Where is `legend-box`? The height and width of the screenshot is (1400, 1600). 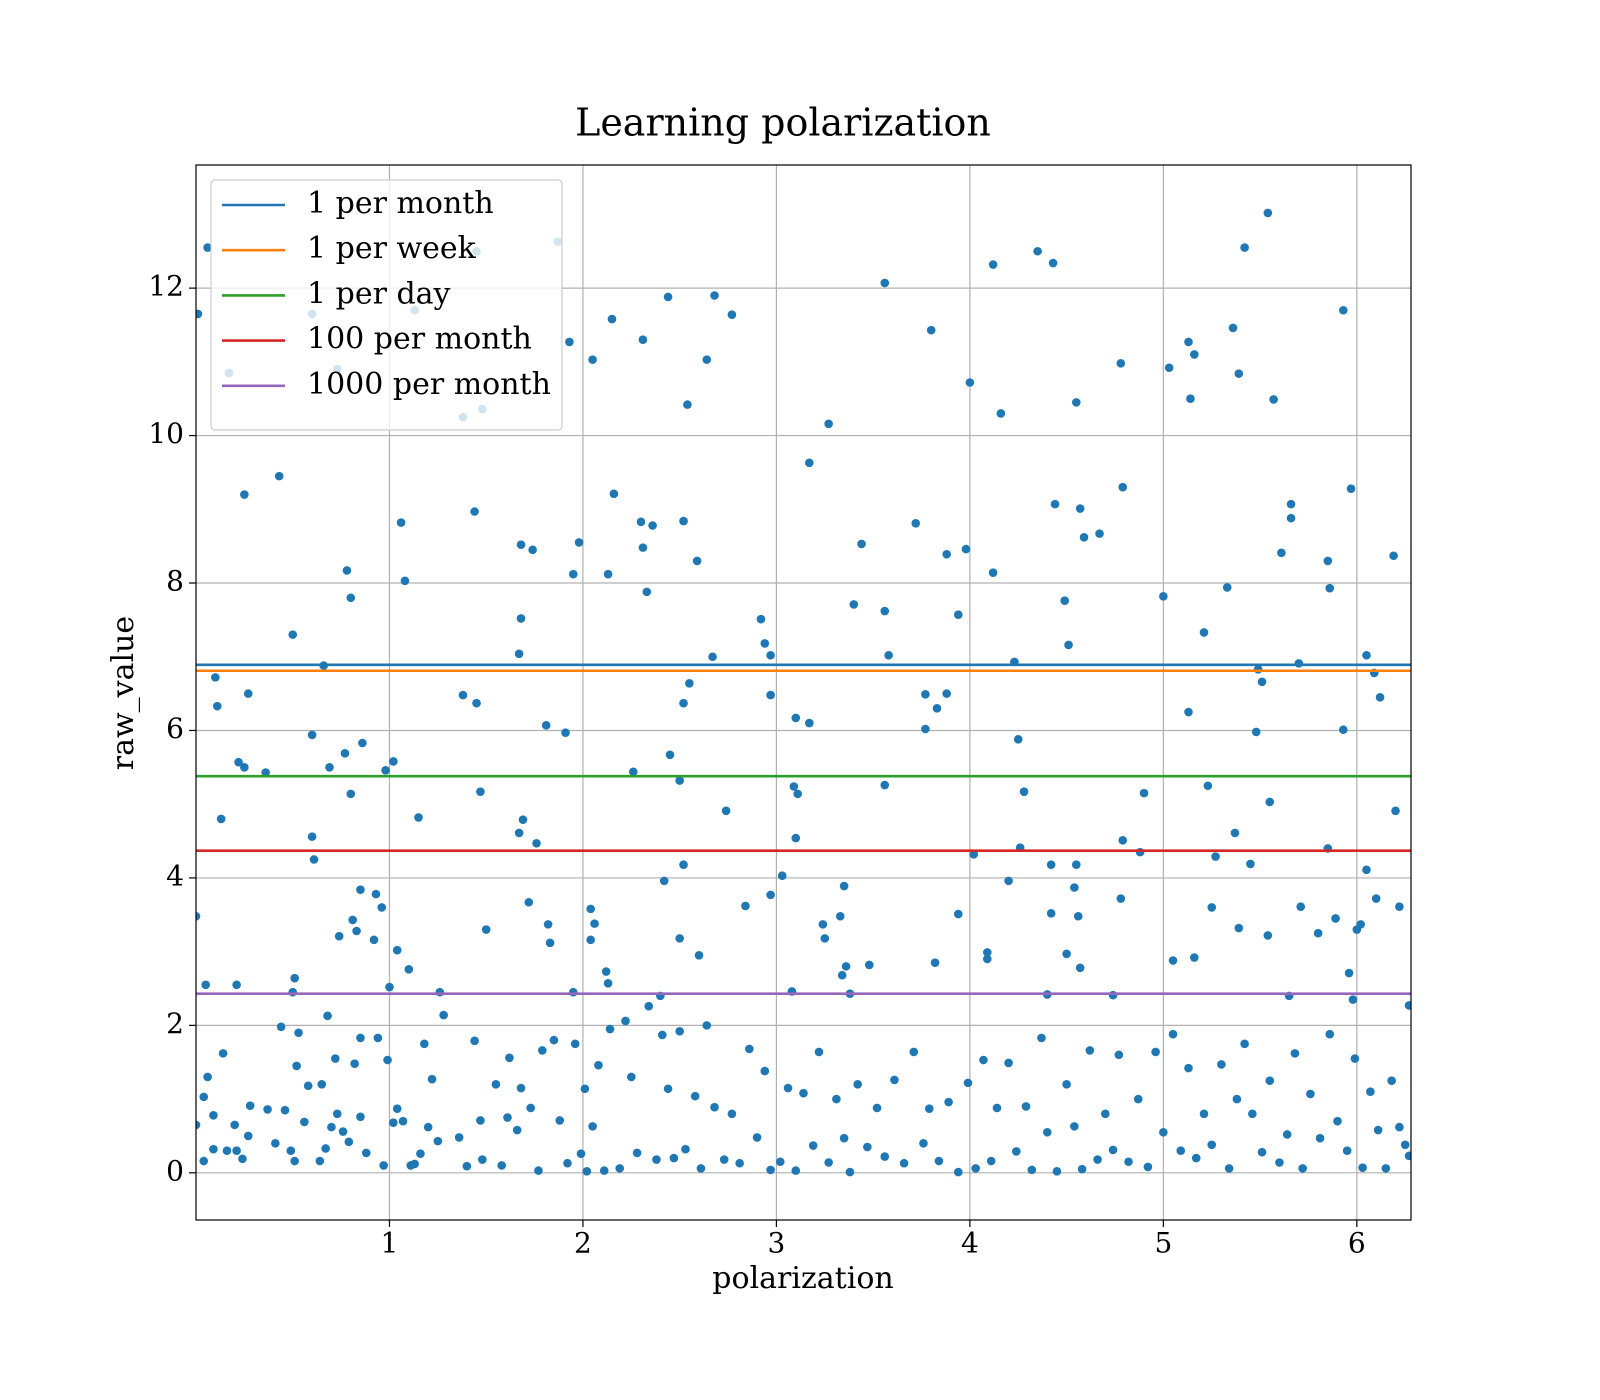
legend-box is located at coordinates (386, 305).